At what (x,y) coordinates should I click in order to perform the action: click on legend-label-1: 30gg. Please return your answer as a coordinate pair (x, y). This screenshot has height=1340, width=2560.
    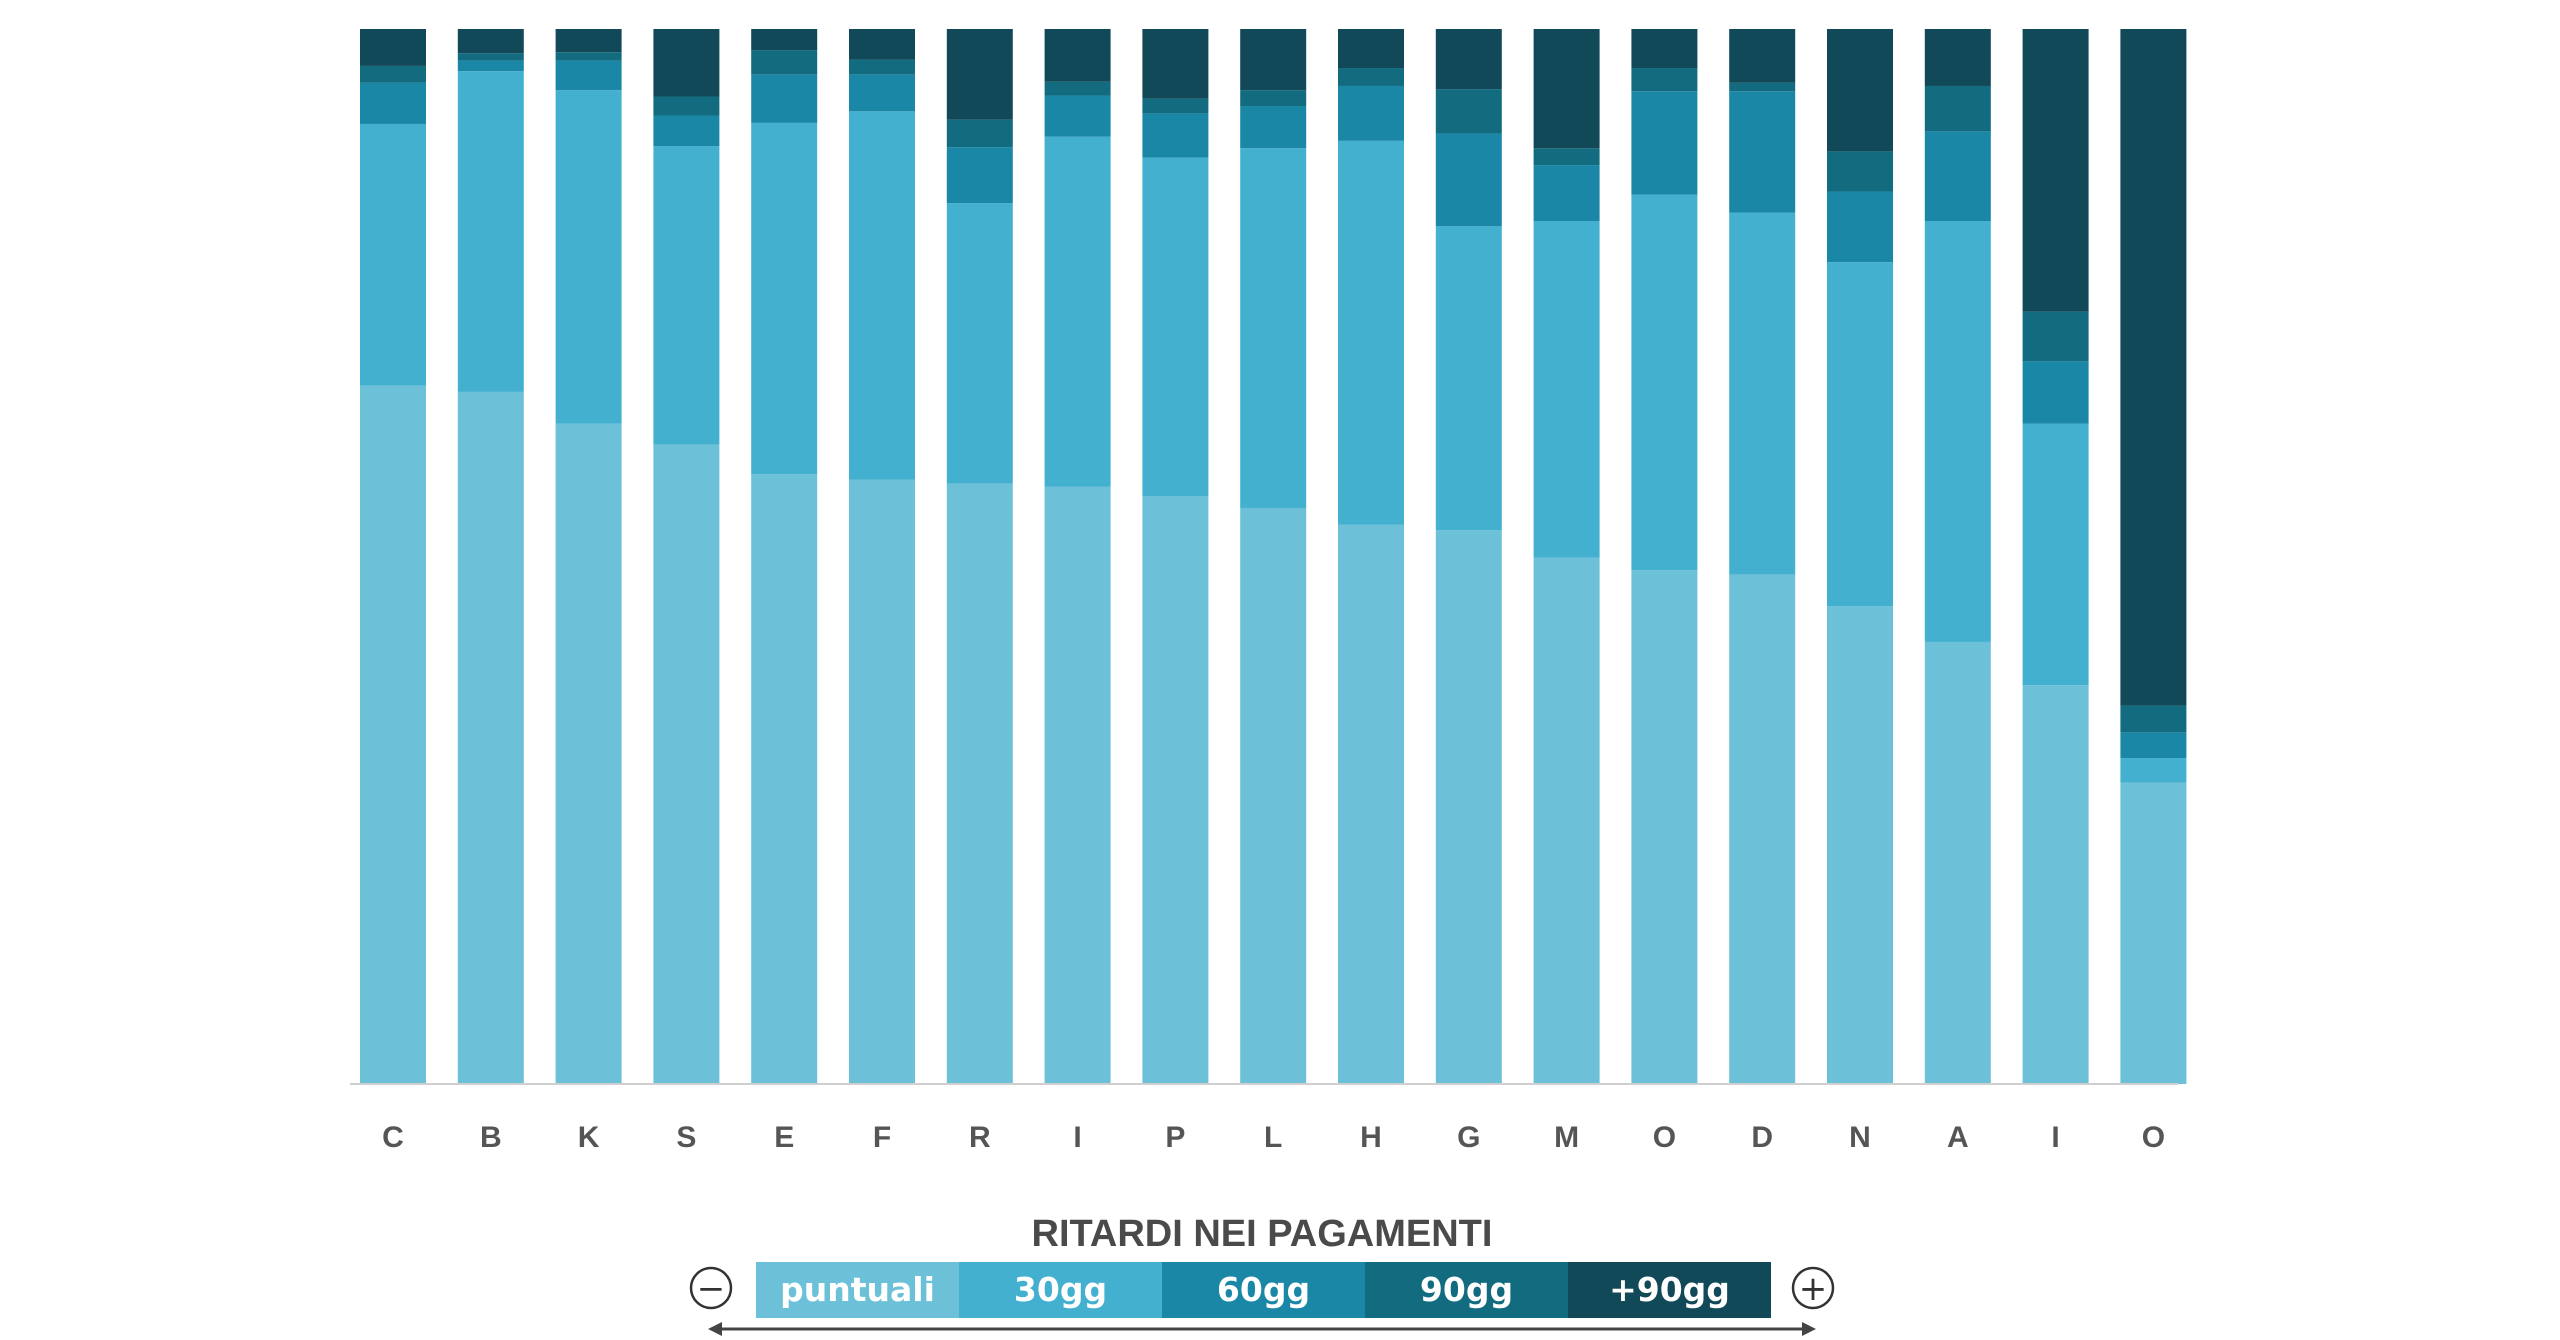
    Looking at the image, I should click on (1060, 1289).